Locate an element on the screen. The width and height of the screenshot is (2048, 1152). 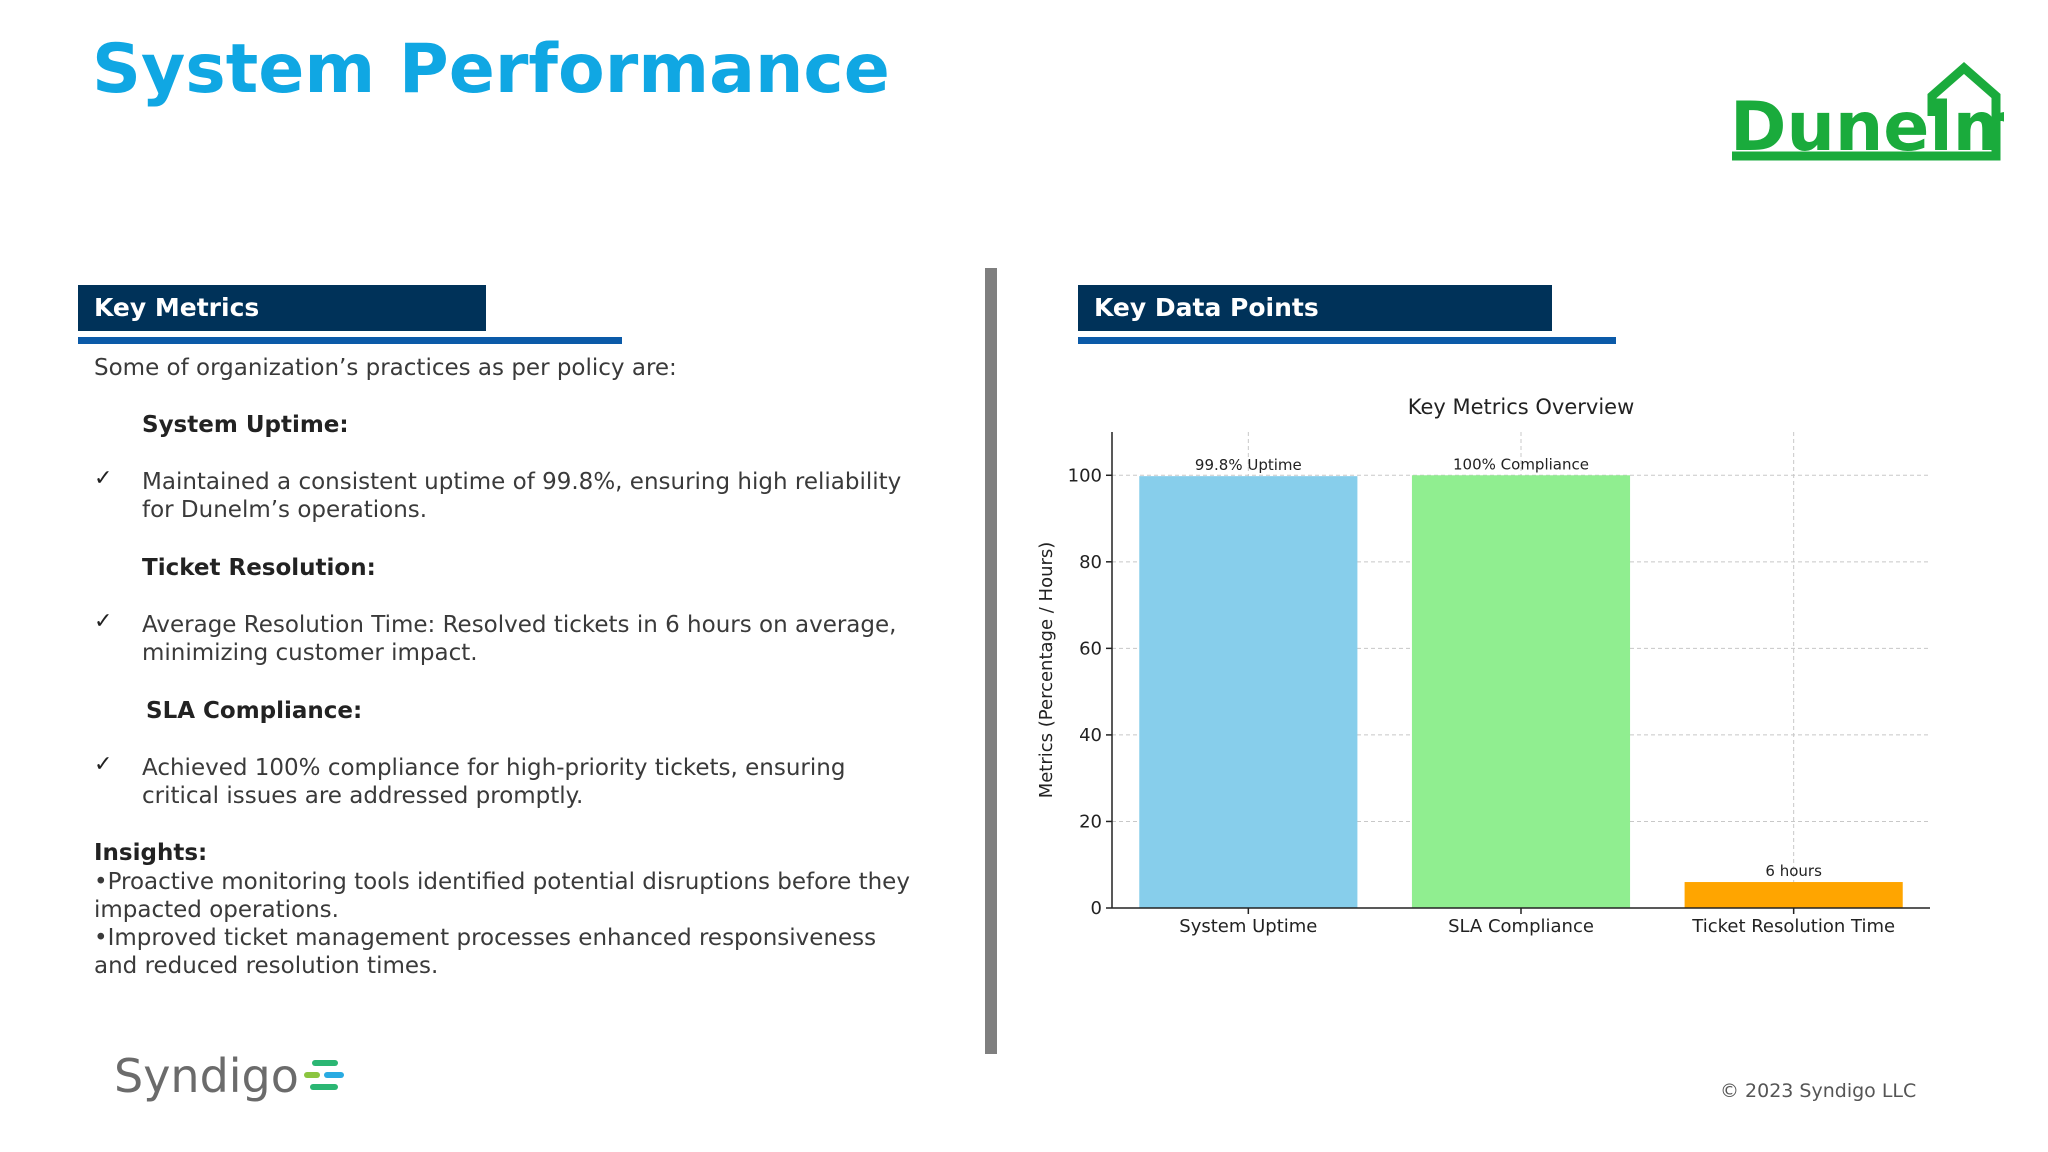
key-metrics-header: Key Metrics is located at coordinates (282, 308).